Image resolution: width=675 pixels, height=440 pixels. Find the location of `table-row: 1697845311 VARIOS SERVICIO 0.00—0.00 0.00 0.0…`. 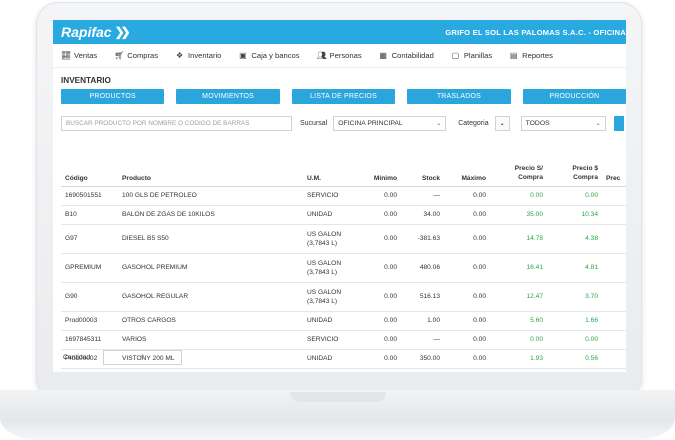

table-row: 1697845311 VARIOS SERVICIO 0.00—0.00 0.00 0.0… is located at coordinates (343, 340).